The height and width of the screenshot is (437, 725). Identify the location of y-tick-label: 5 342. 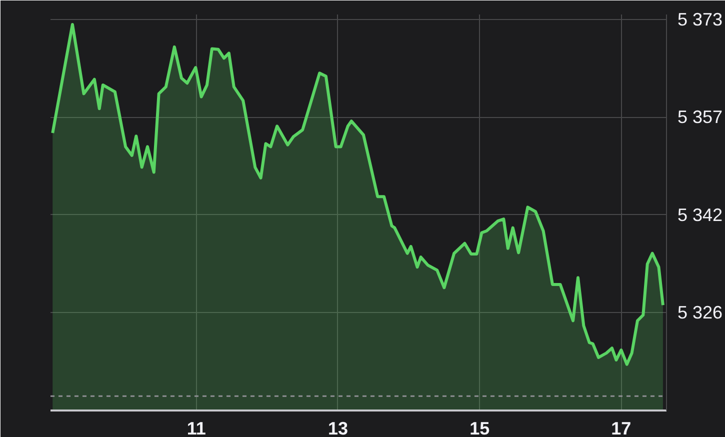
(700, 214).